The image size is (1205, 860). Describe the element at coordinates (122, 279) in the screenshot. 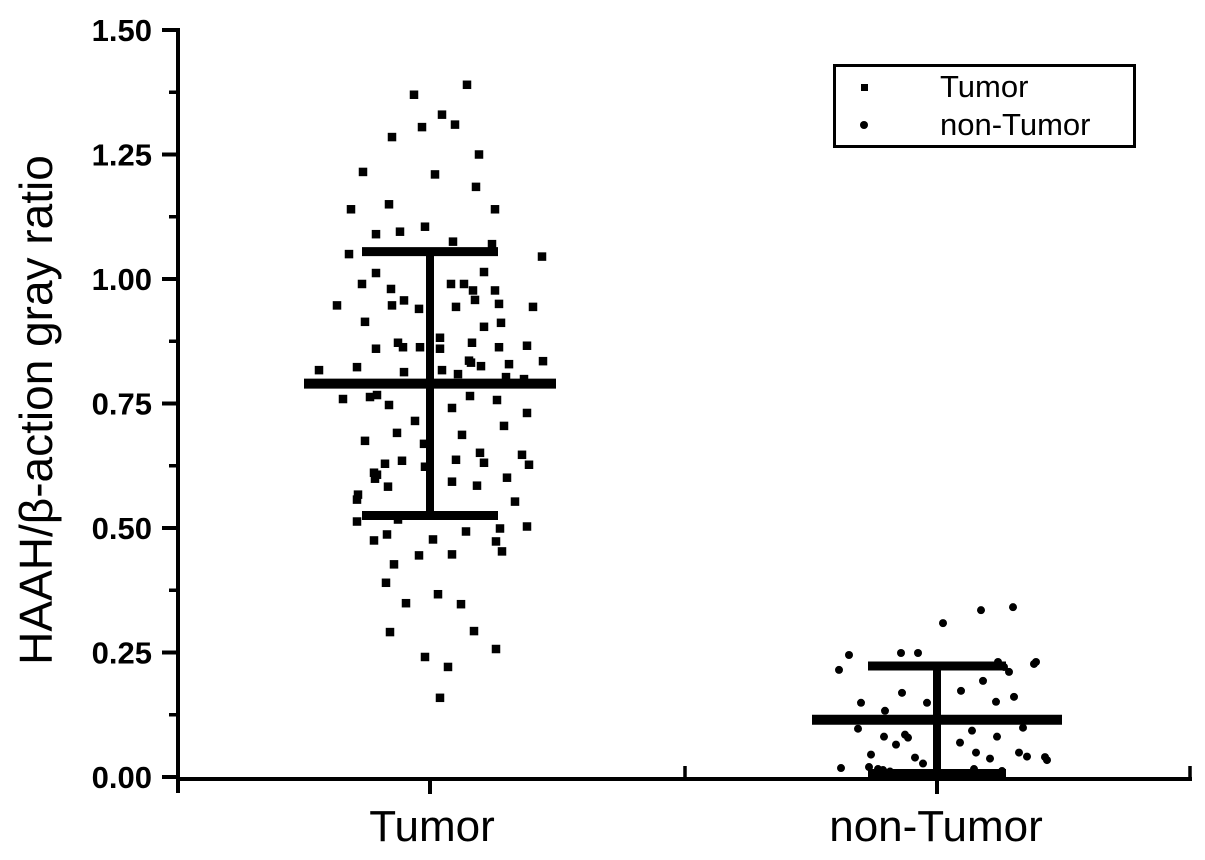

I see `y-tick-label: 1.00` at that location.